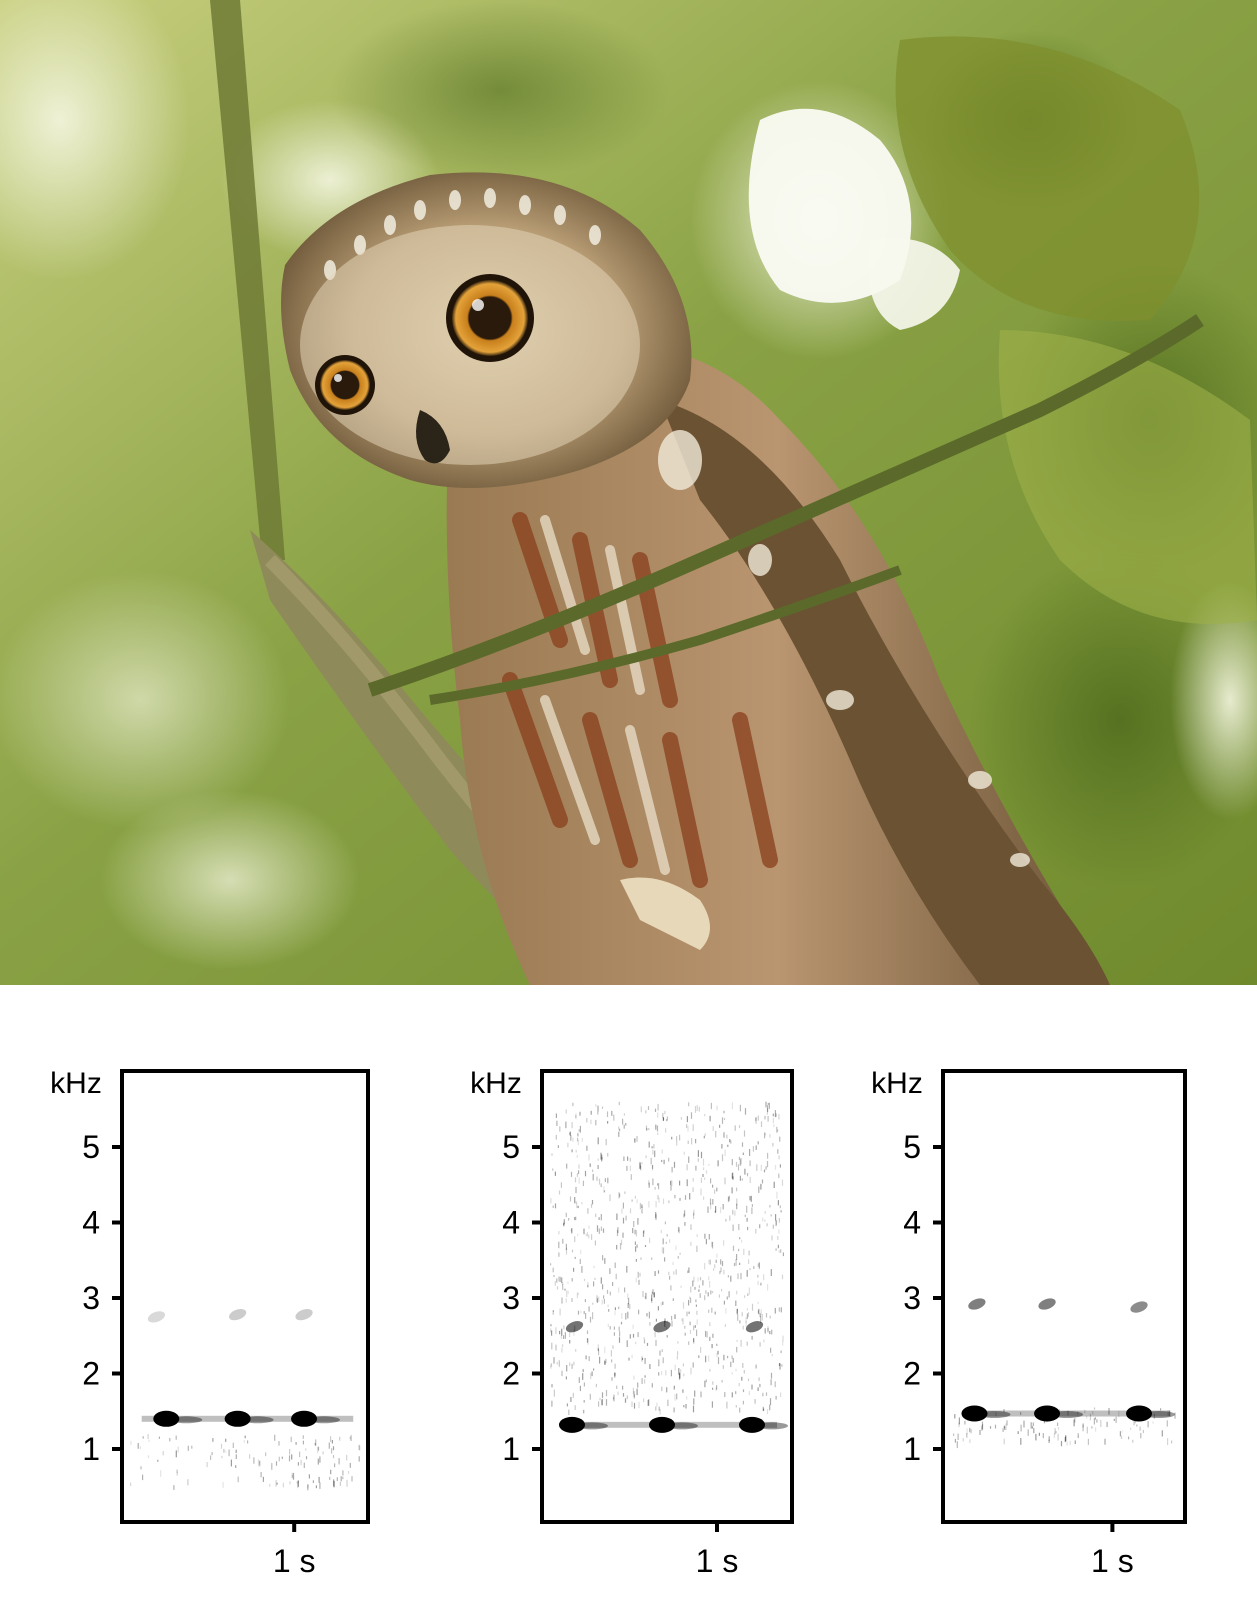 This screenshot has height=1597, width=1257. Describe the element at coordinates (717, 1561) in the screenshot. I see `time-scale-label: 1 s` at that location.